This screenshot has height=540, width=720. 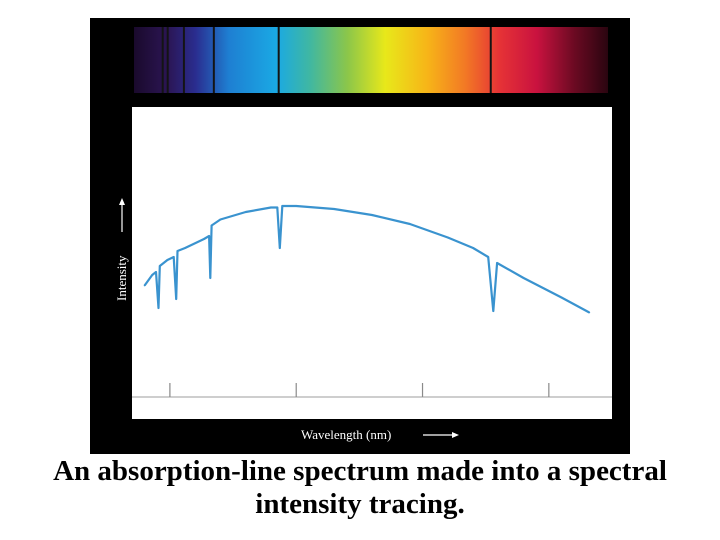 I want to click on x-axis-arrow, so click(x=441, y=435).